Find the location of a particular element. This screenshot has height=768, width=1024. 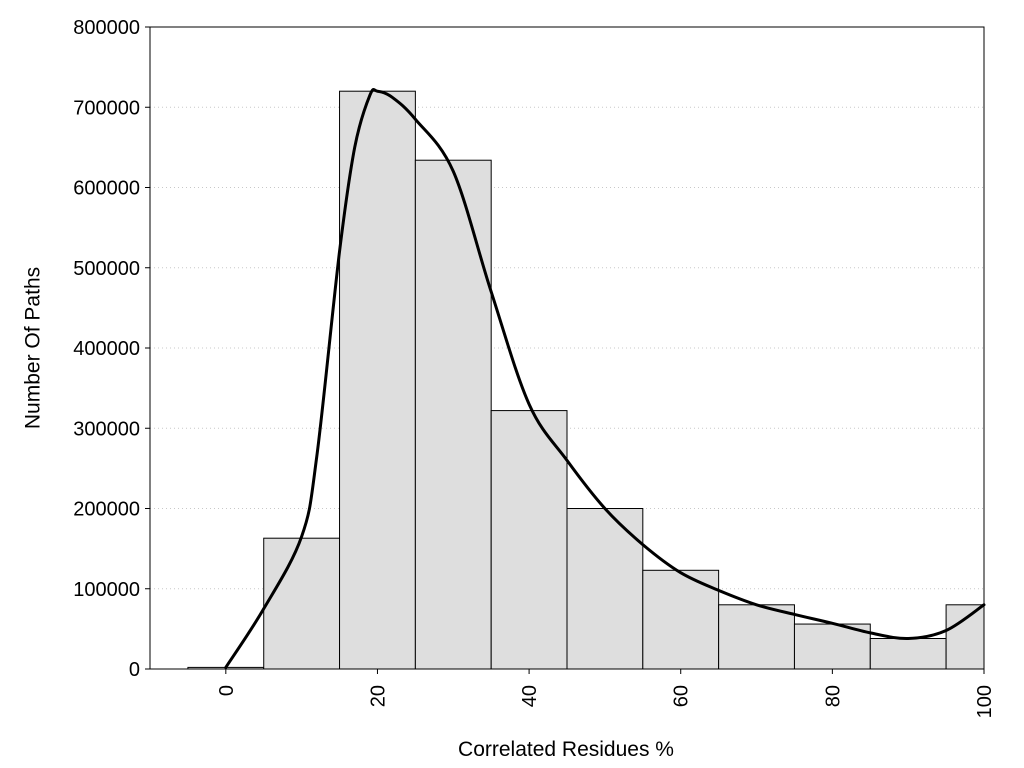

y-tick-label: 800000 is located at coordinates (106, 28).